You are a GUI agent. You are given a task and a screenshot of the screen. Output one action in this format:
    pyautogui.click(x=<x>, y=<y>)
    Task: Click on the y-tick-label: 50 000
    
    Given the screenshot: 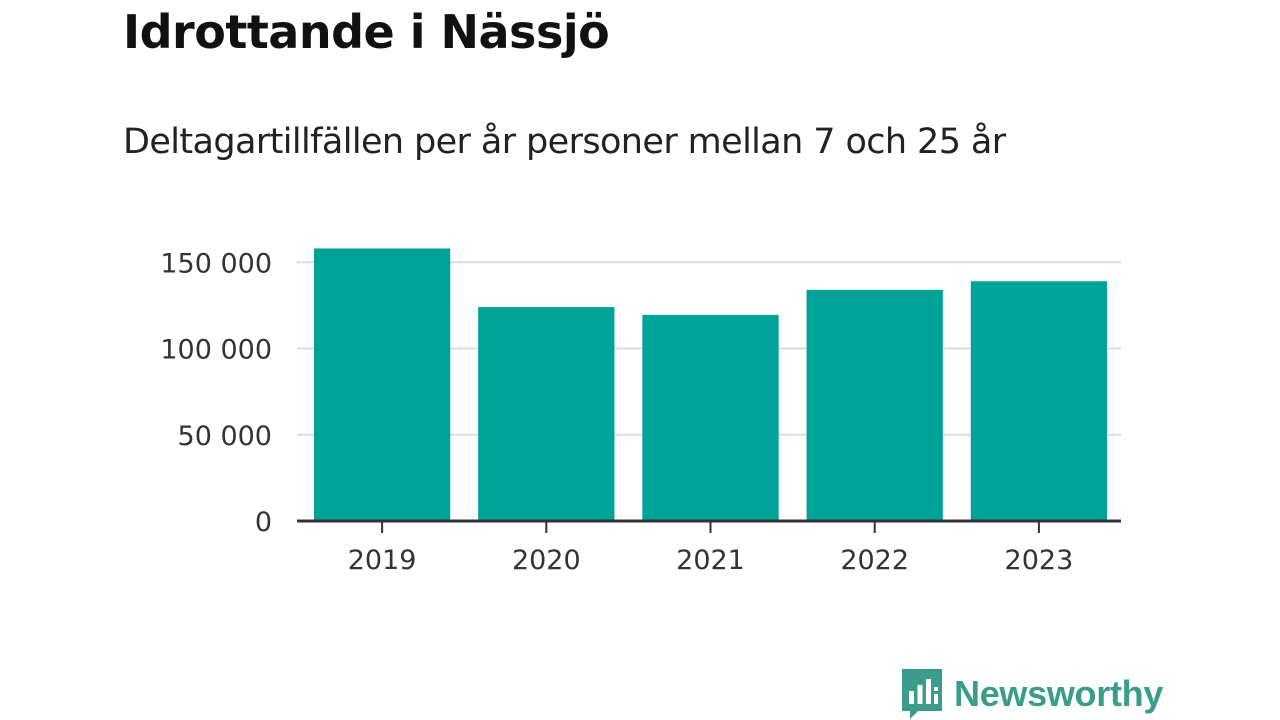 What is the action you would take?
    pyautogui.click(x=225, y=436)
    